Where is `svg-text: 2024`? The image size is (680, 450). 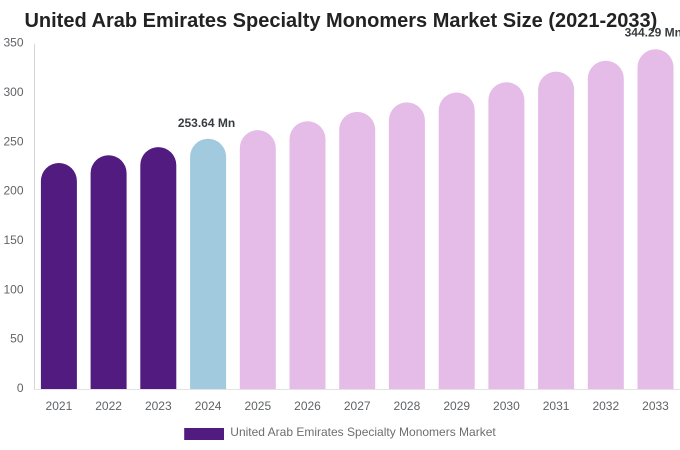
svg-text: 2024 is located at coordinates (208, 406).